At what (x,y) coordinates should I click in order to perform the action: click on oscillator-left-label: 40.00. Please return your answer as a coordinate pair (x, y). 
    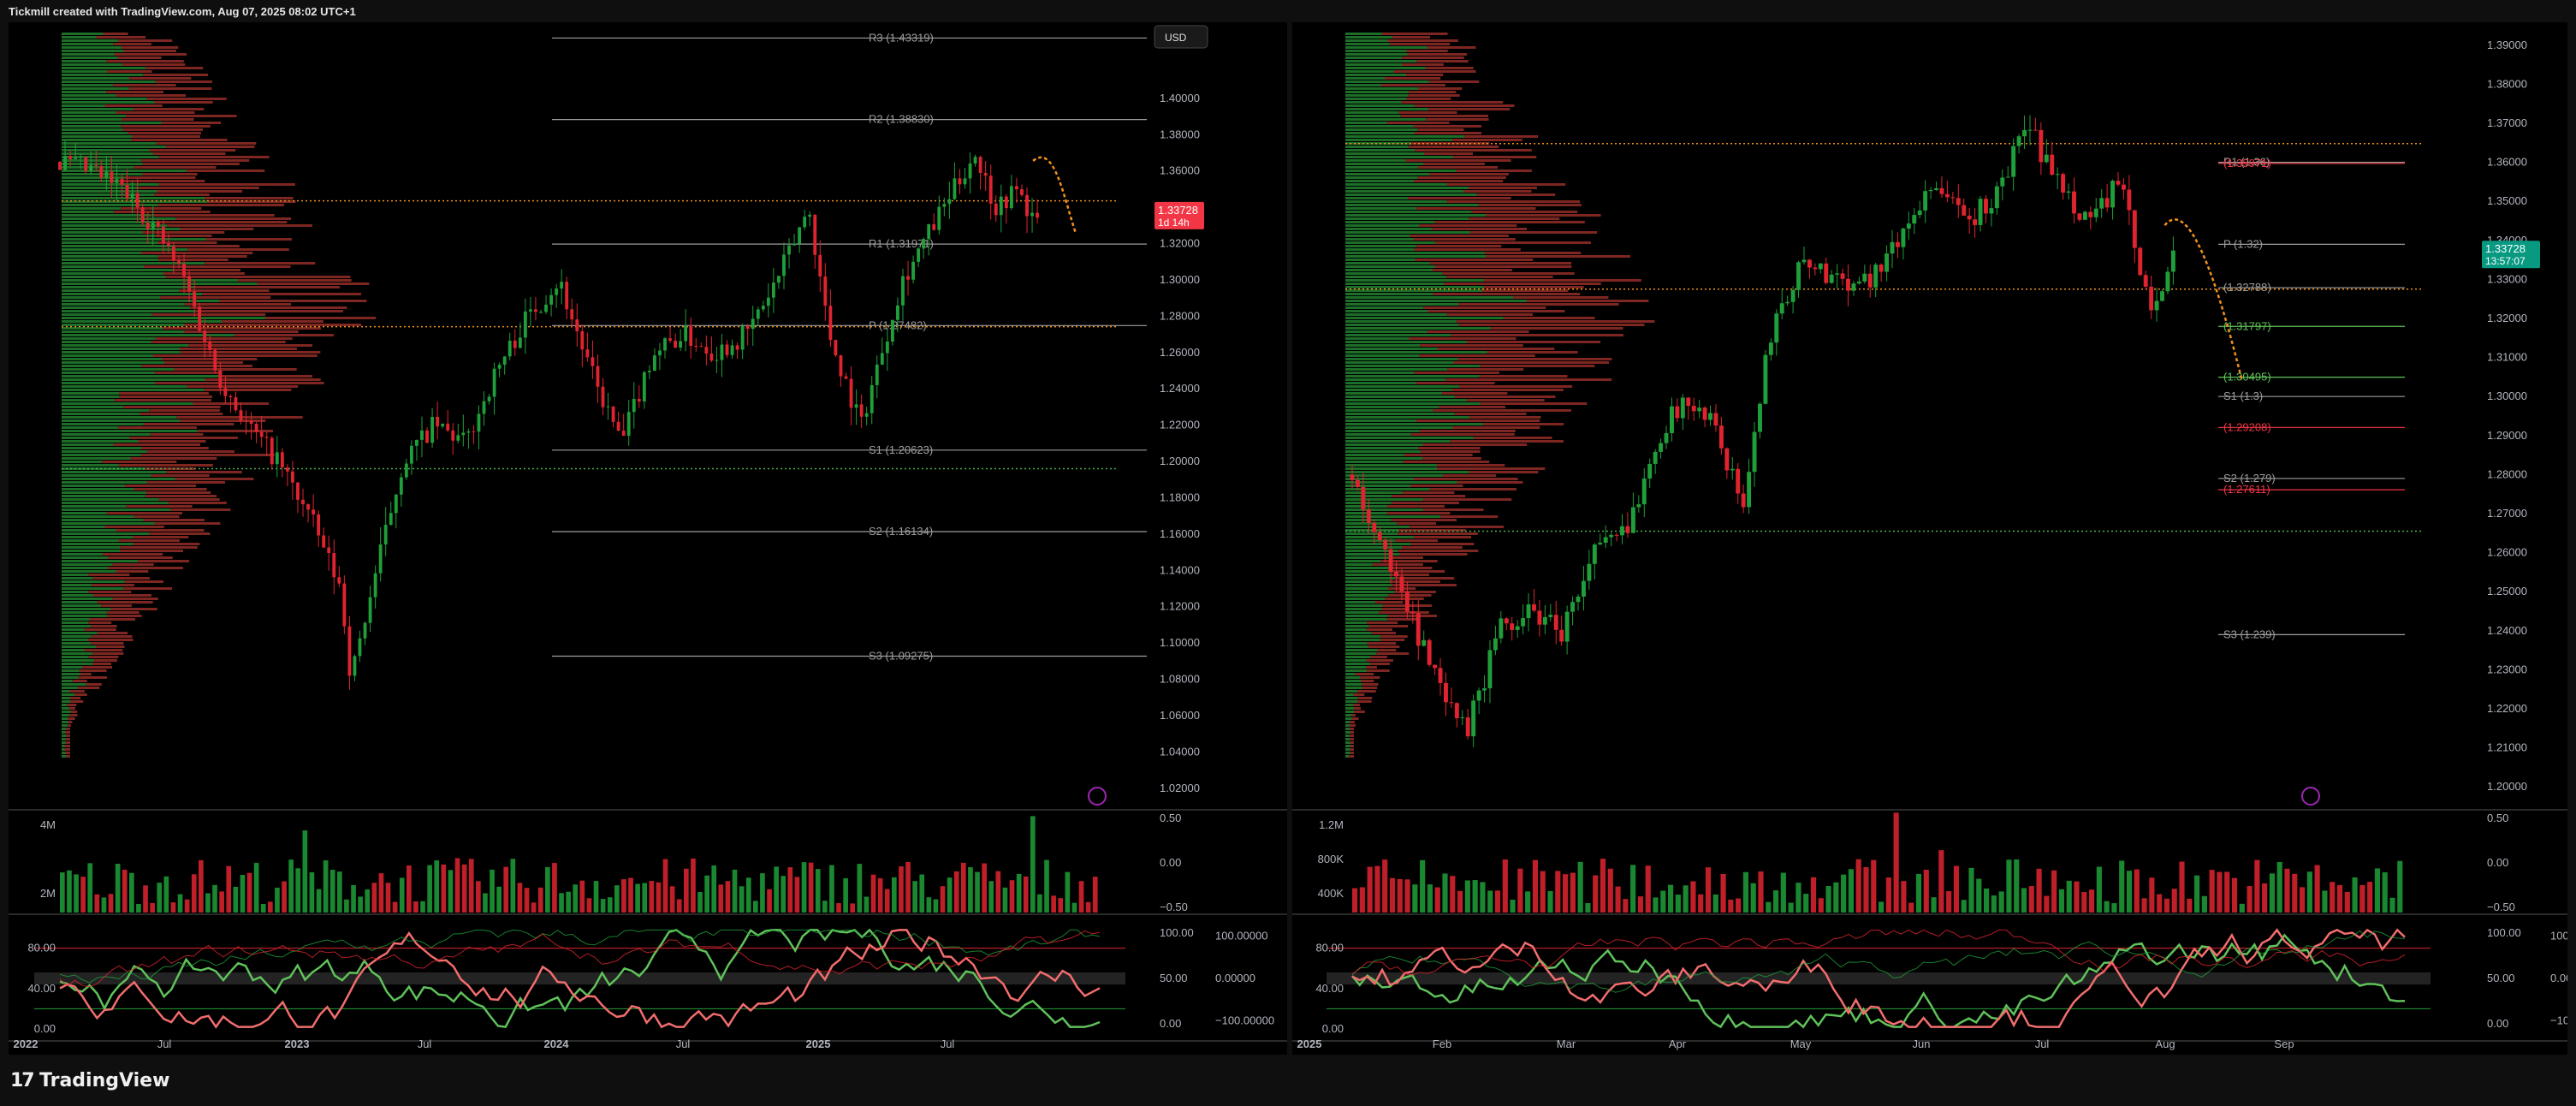
    Looking at the image, I should click on (41, 988).